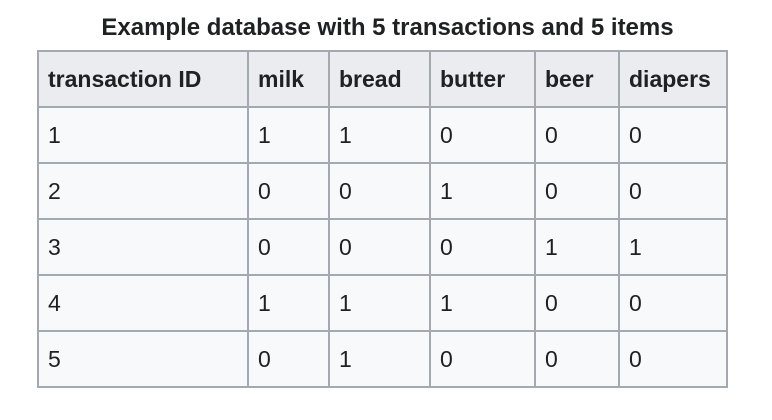 The height and width of the screenshot is (420, 772). What do you see at coordinates (143, 247) in the screenshot?
I see `table-cell: 3` at bounding box center [143, 247].